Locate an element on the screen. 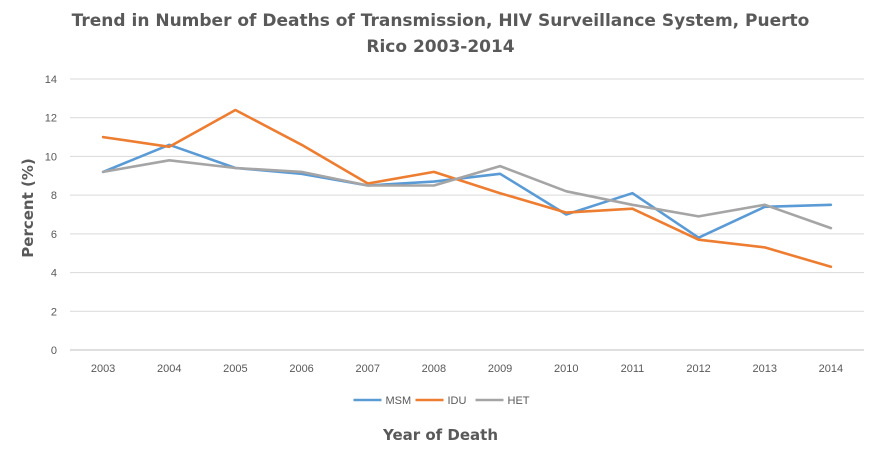  y-tick-label-4: 4 is located at coordinates (54, 274).